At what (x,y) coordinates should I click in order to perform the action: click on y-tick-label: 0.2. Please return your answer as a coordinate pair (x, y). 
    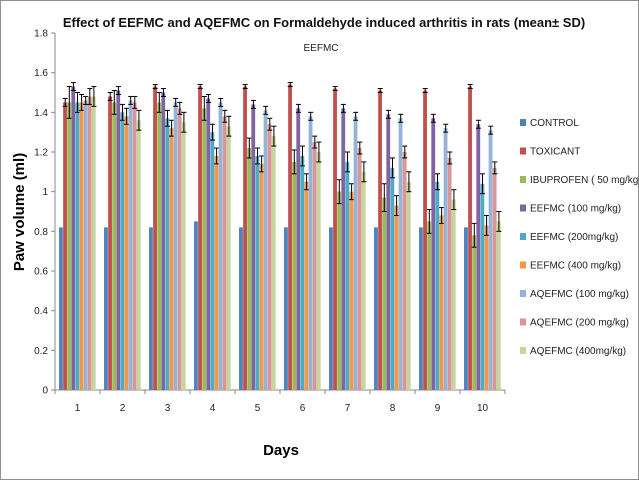
    Looking at the image, I should click on (41, 351).